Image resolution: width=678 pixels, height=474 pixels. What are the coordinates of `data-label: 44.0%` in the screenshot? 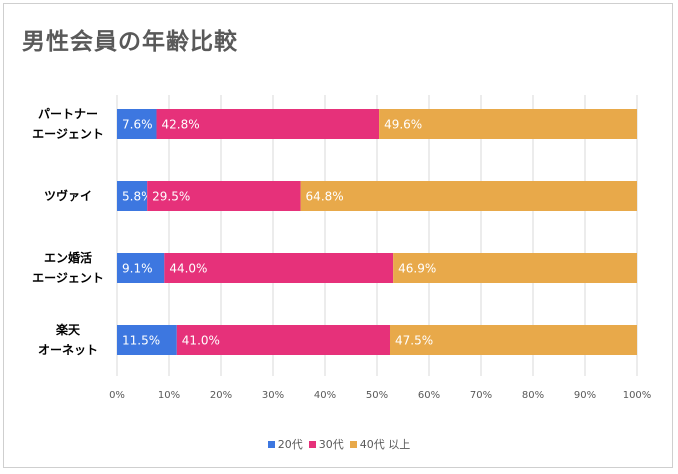 It's located at (188, 269).